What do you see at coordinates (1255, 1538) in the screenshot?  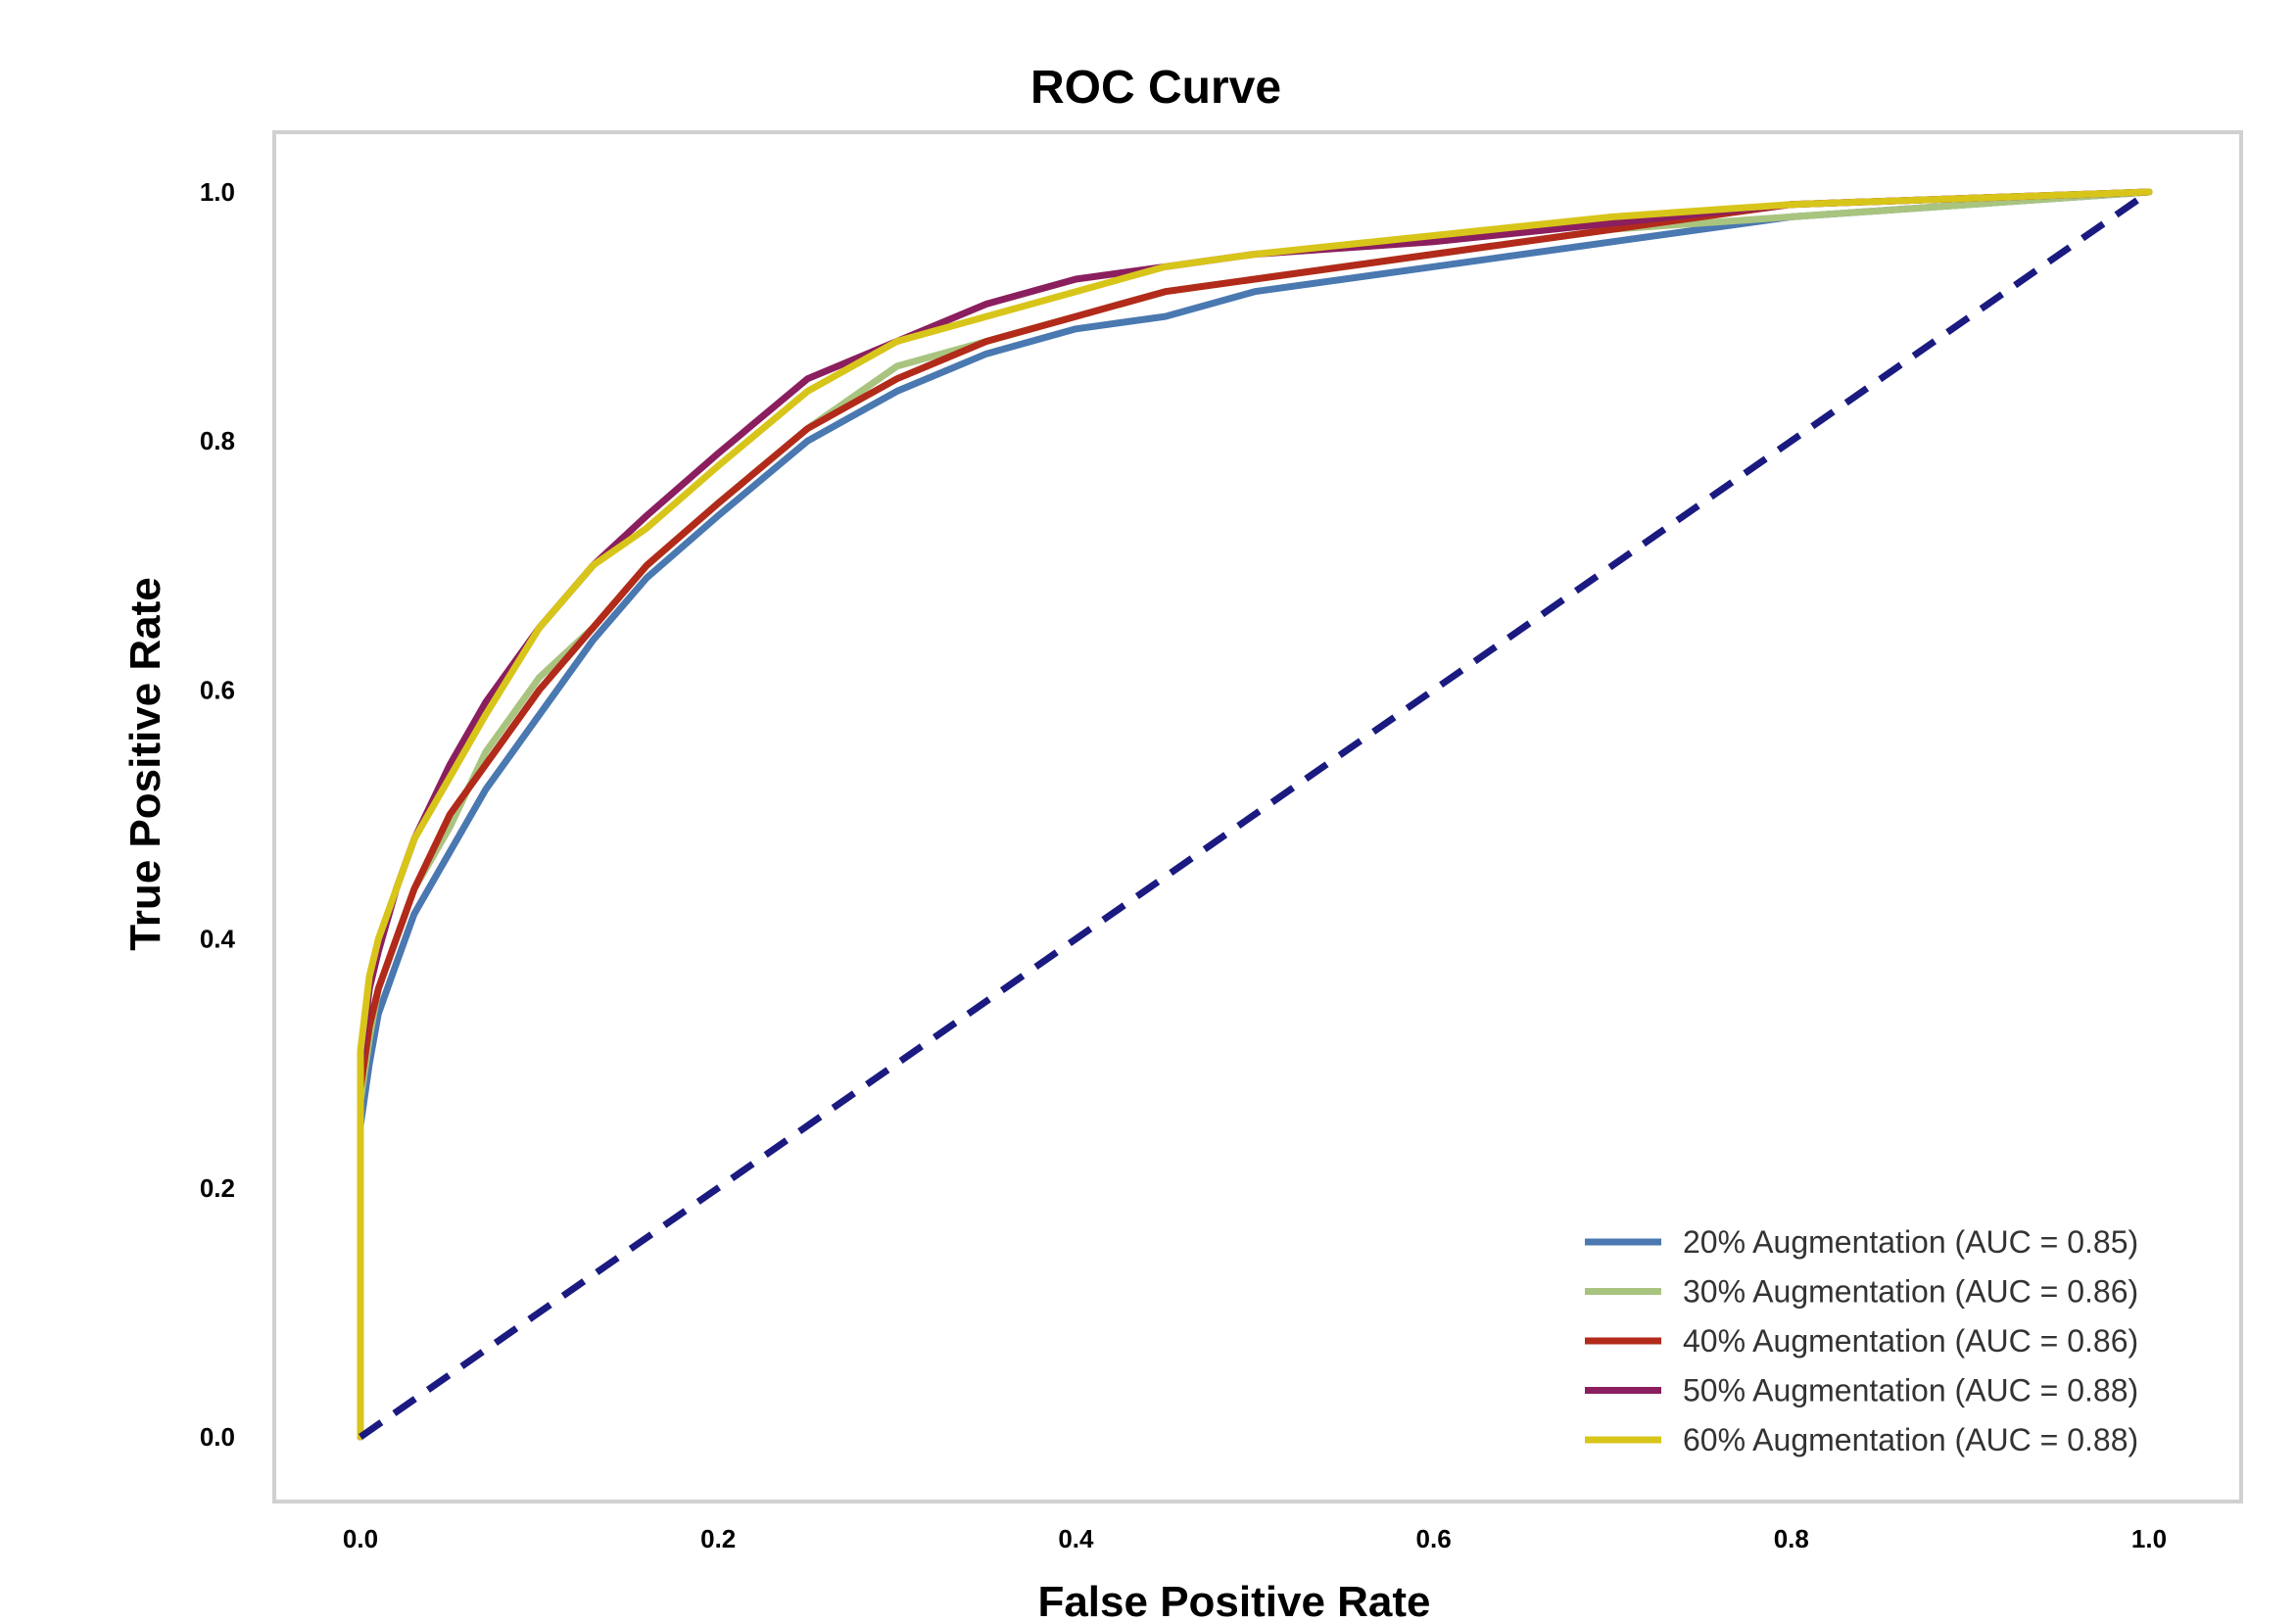 I see `x-axis-ticks: 0.0 0.2 0.4 0.6 0.8 1.0` at bounding box center [1255, 1538].